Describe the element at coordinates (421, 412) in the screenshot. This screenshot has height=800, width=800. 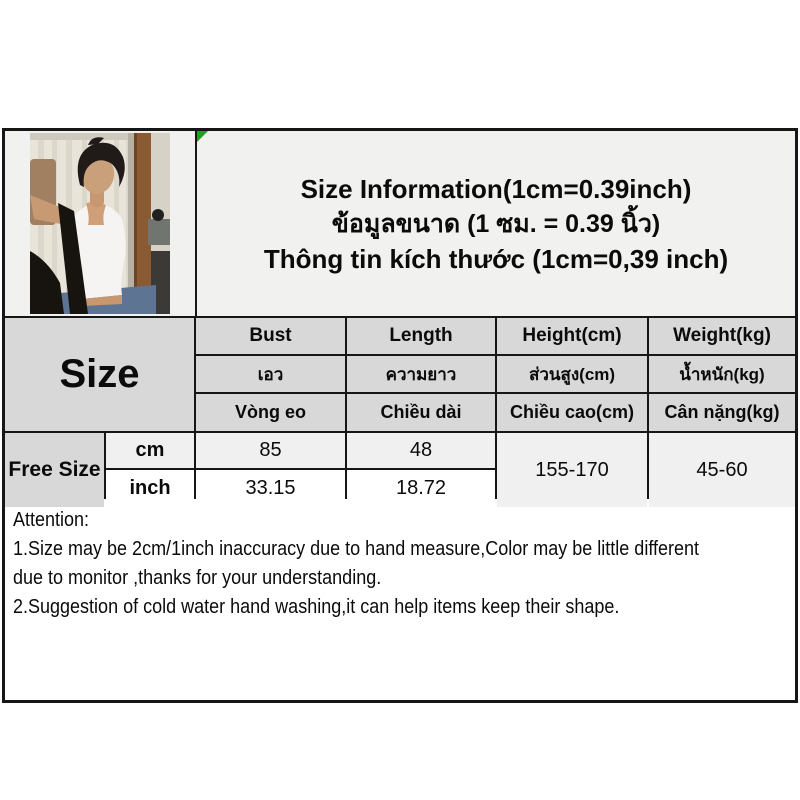
I see `header-length-vi: Chiều dài` at that location.